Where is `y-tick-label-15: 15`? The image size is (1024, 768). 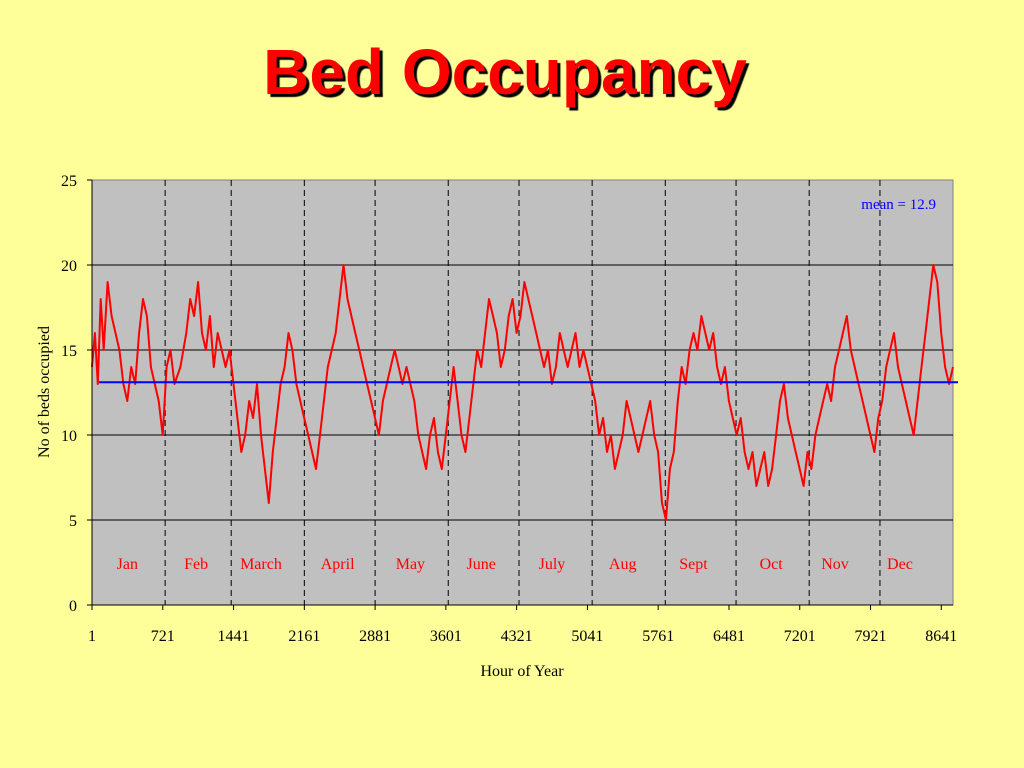
y-tick-label-15: 15 is located at coordinates (69, 351).